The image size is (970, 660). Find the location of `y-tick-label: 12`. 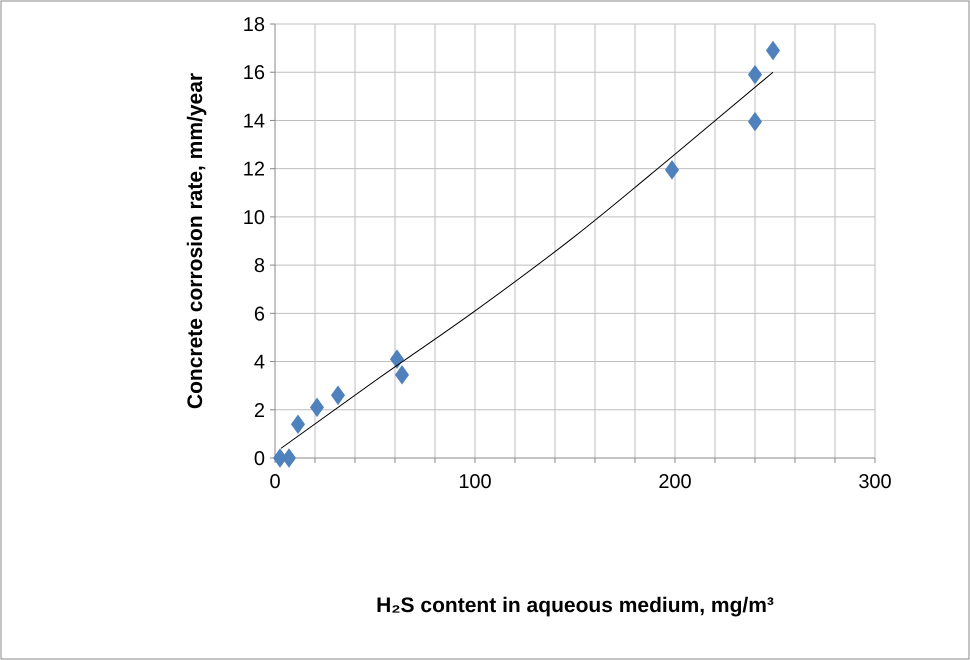

y-tick-label: 12 is located at coordinates (253, 169).